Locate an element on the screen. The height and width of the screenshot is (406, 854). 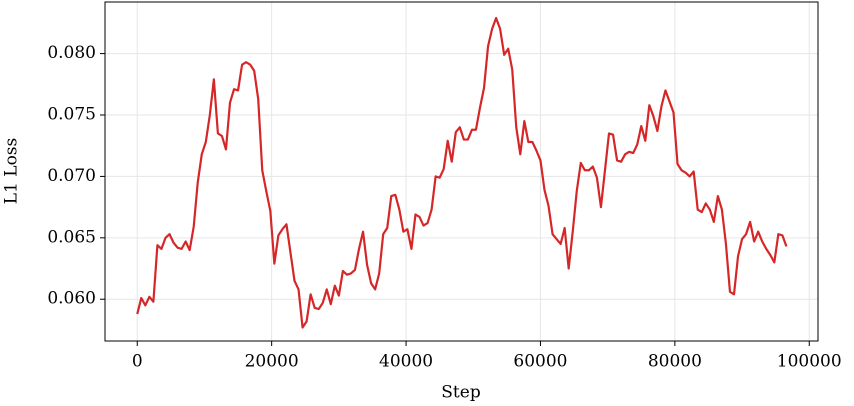
y-tick-label: 0.075 is located at coordinates (71, 115).